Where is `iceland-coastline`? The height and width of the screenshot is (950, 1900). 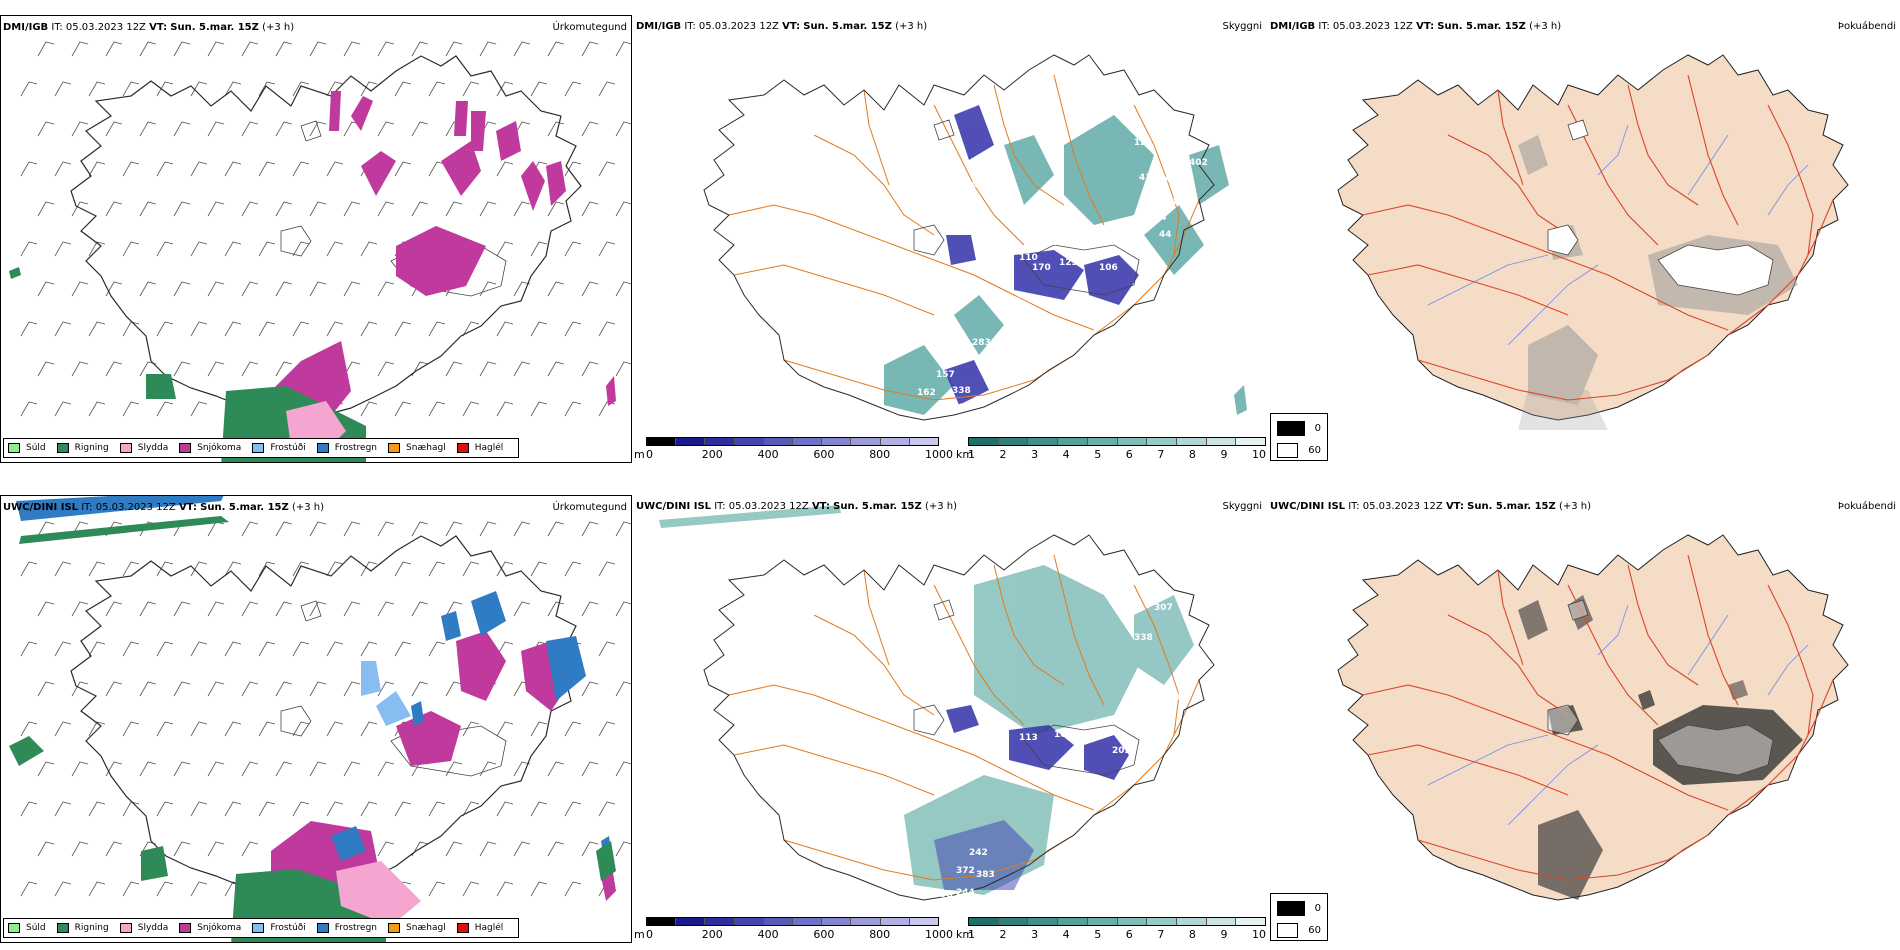 iceland-coastline is located at coordinates (959, 237).